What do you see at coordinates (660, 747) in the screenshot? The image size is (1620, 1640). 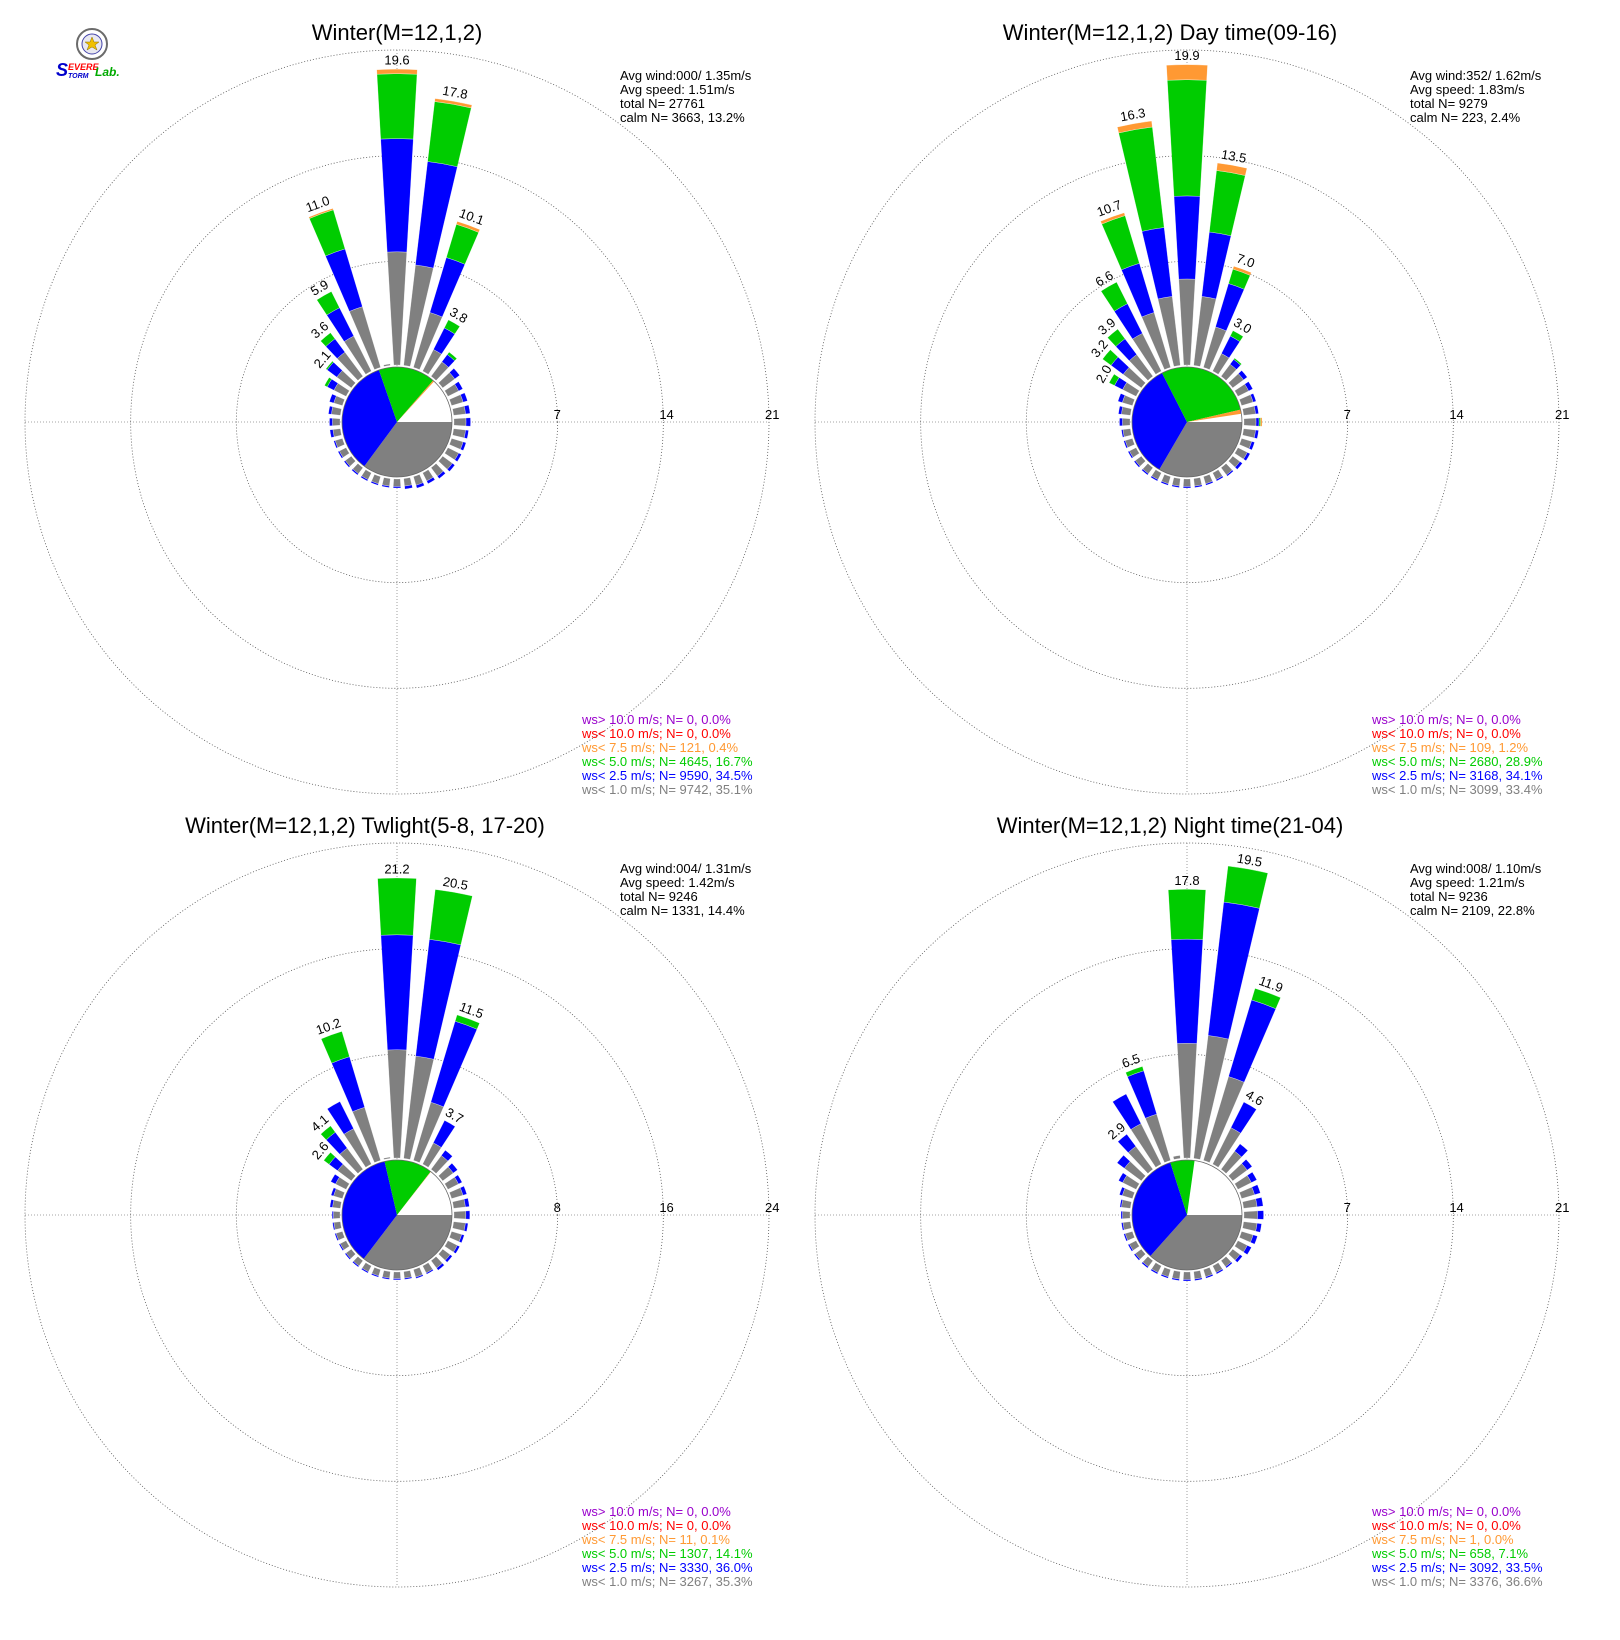 I see `legend-entry: ws< 7.5 m/s; N= 121, 0.4%` at bounding box center [660, 747].